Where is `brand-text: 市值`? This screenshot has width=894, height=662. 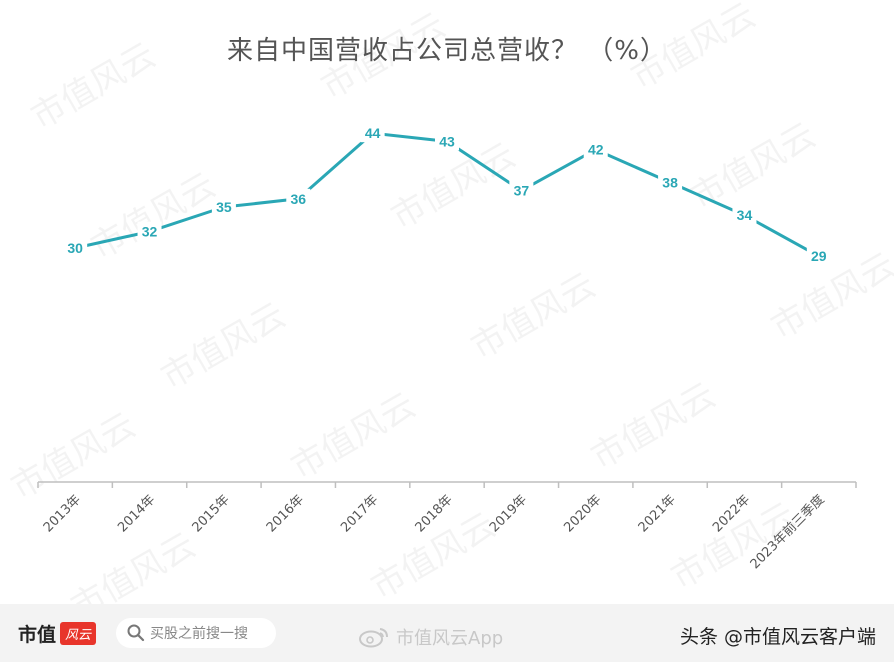
brand-text: 市值 is located at coordinates (37, 635).